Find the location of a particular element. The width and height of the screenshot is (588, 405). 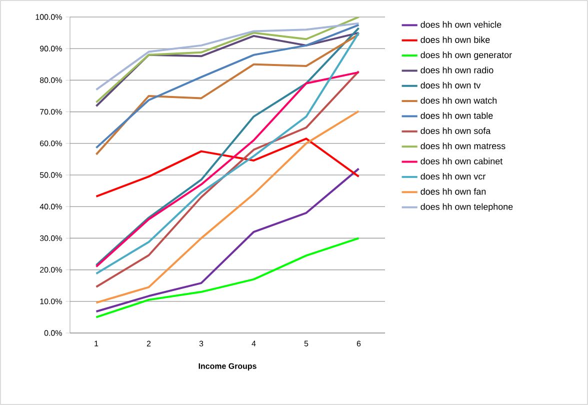

legend-label: does hh own sofa is located at coordinates (455, 130).